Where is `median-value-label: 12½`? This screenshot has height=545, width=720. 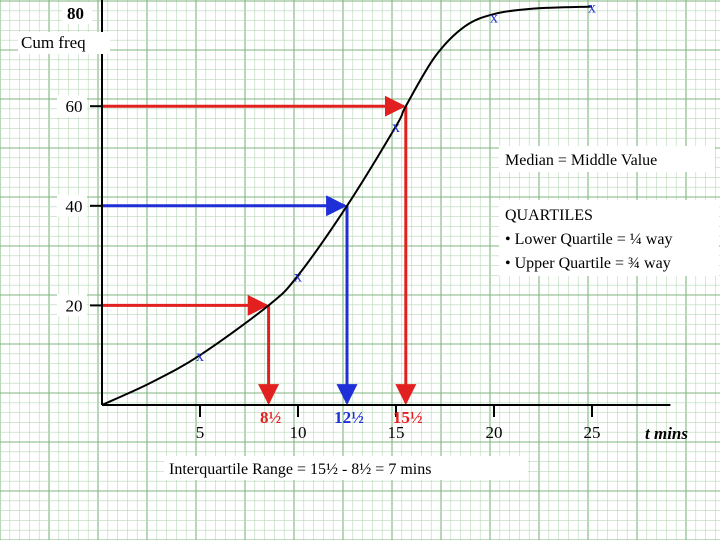 median-value-label: 12½ is located at coordinates (349, 417).